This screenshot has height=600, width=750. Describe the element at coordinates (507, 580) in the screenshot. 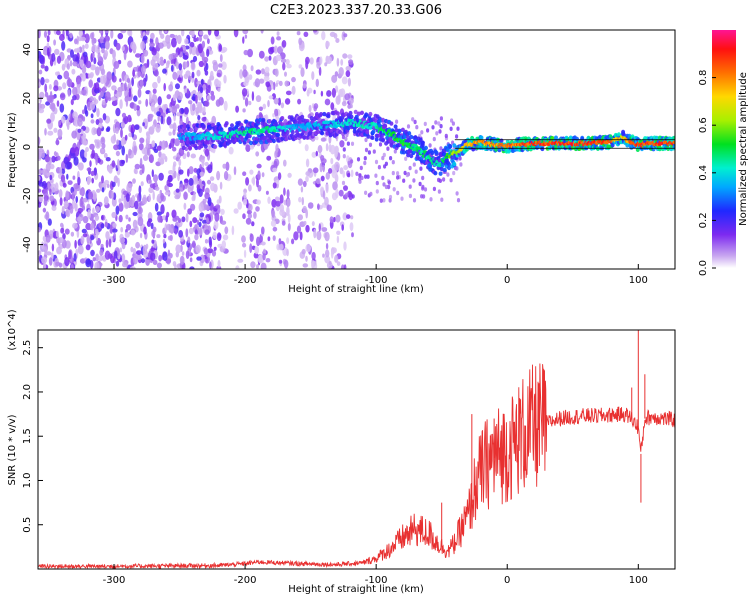

I see `snr-x-tick-label: 0` at that location.